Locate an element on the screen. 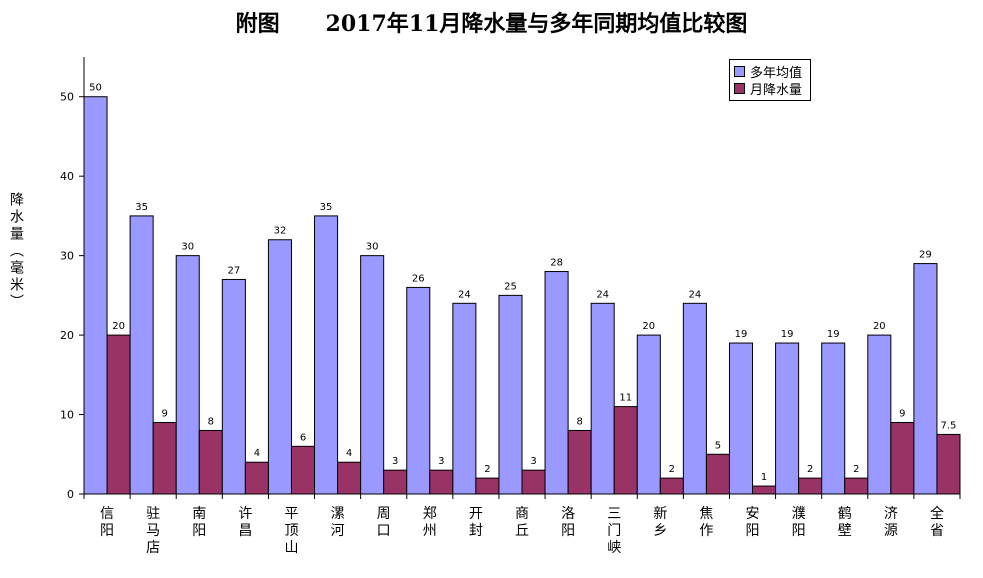  legend-entry-series-1: 月降水量 is located at coordinates (770, 89).